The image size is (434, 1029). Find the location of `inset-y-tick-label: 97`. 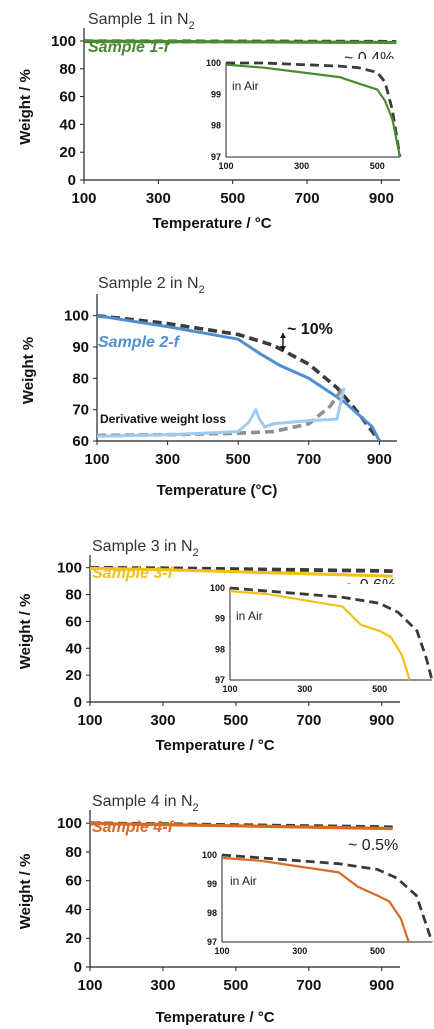

inset-y-tick-label: 97 is located at coordinates (212, 942).